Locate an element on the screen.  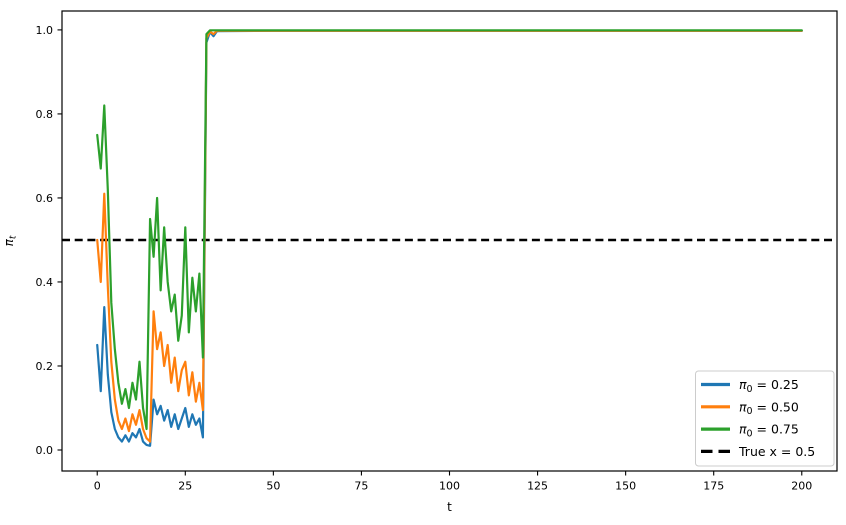
x-tick-label: 50 is located at coordinates (273, 486).